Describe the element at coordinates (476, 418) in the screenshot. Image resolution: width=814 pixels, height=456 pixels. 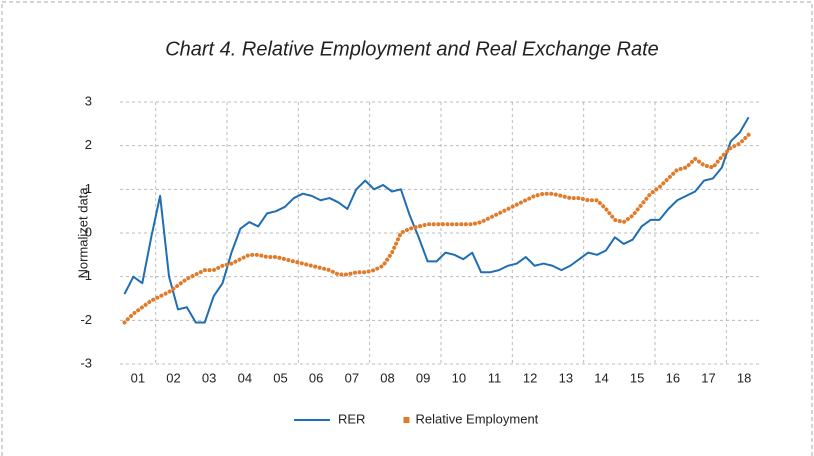
I see `legend-label: Relative Employment` at that location.